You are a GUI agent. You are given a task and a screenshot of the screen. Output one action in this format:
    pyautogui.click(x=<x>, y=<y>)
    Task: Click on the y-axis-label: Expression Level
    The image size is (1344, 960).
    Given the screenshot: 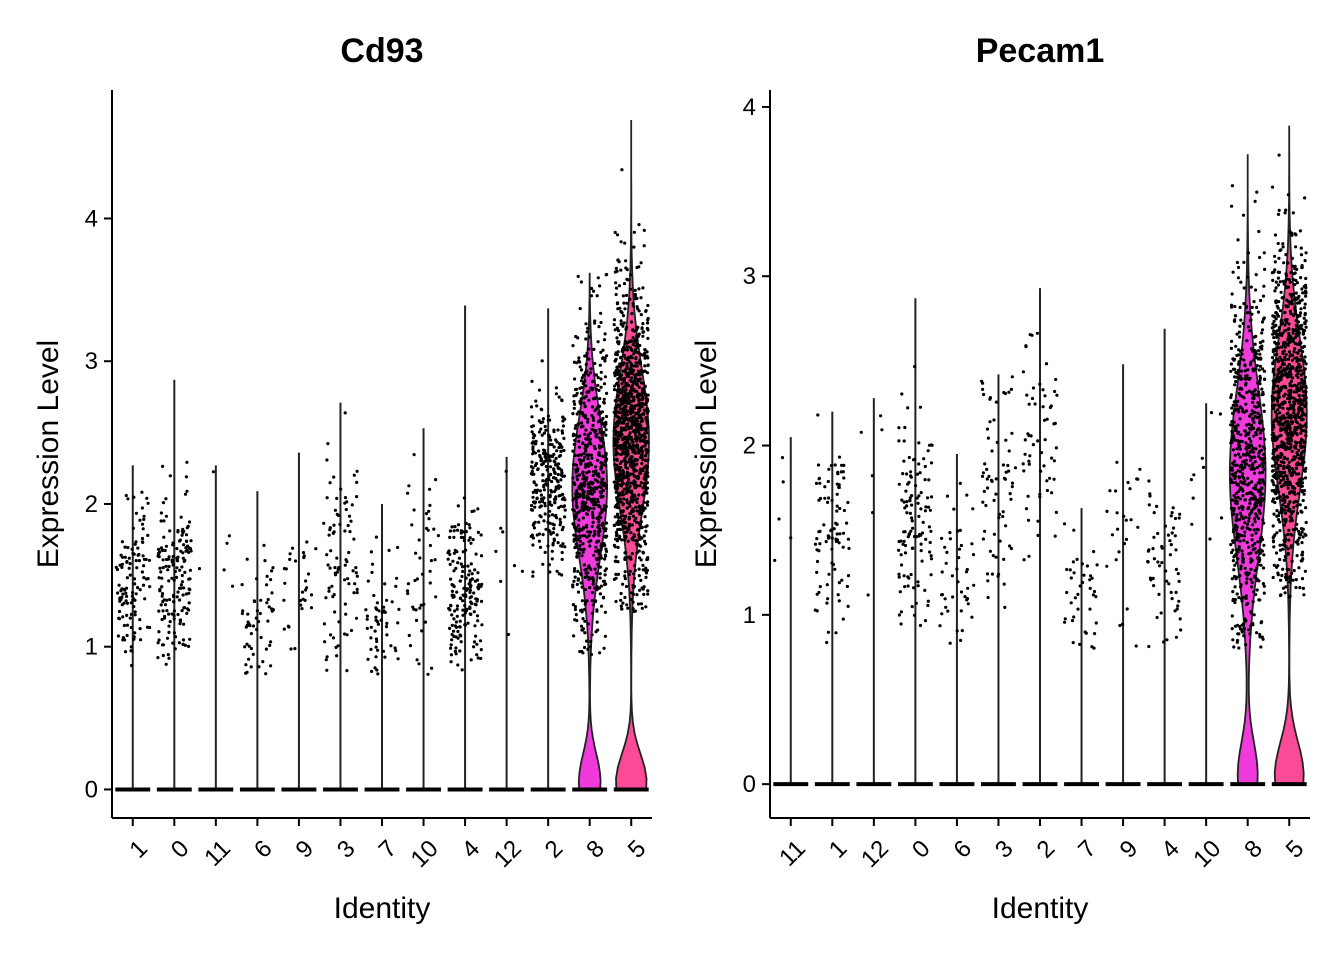 What is the action you would take?
    pyautogui.click(x=48, y=454)
    